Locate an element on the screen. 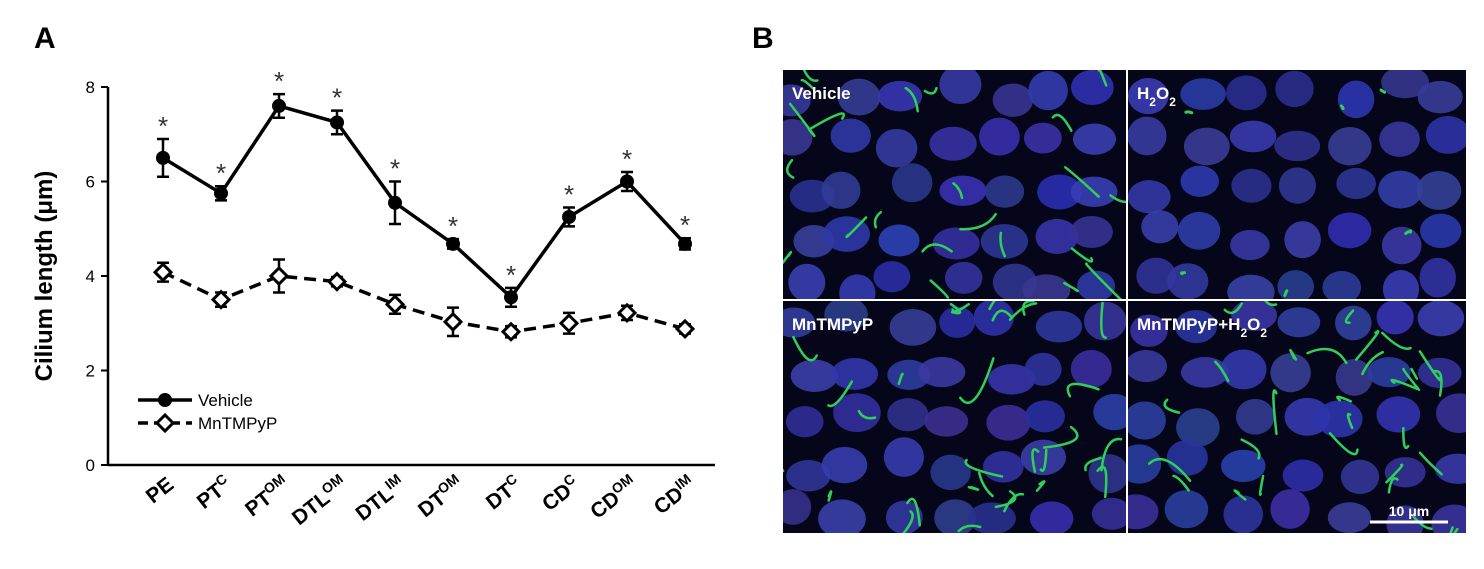 The width and height of the screenshot is (1484, 569). y-tick-label: 2 is located at coordinates (90, 371).